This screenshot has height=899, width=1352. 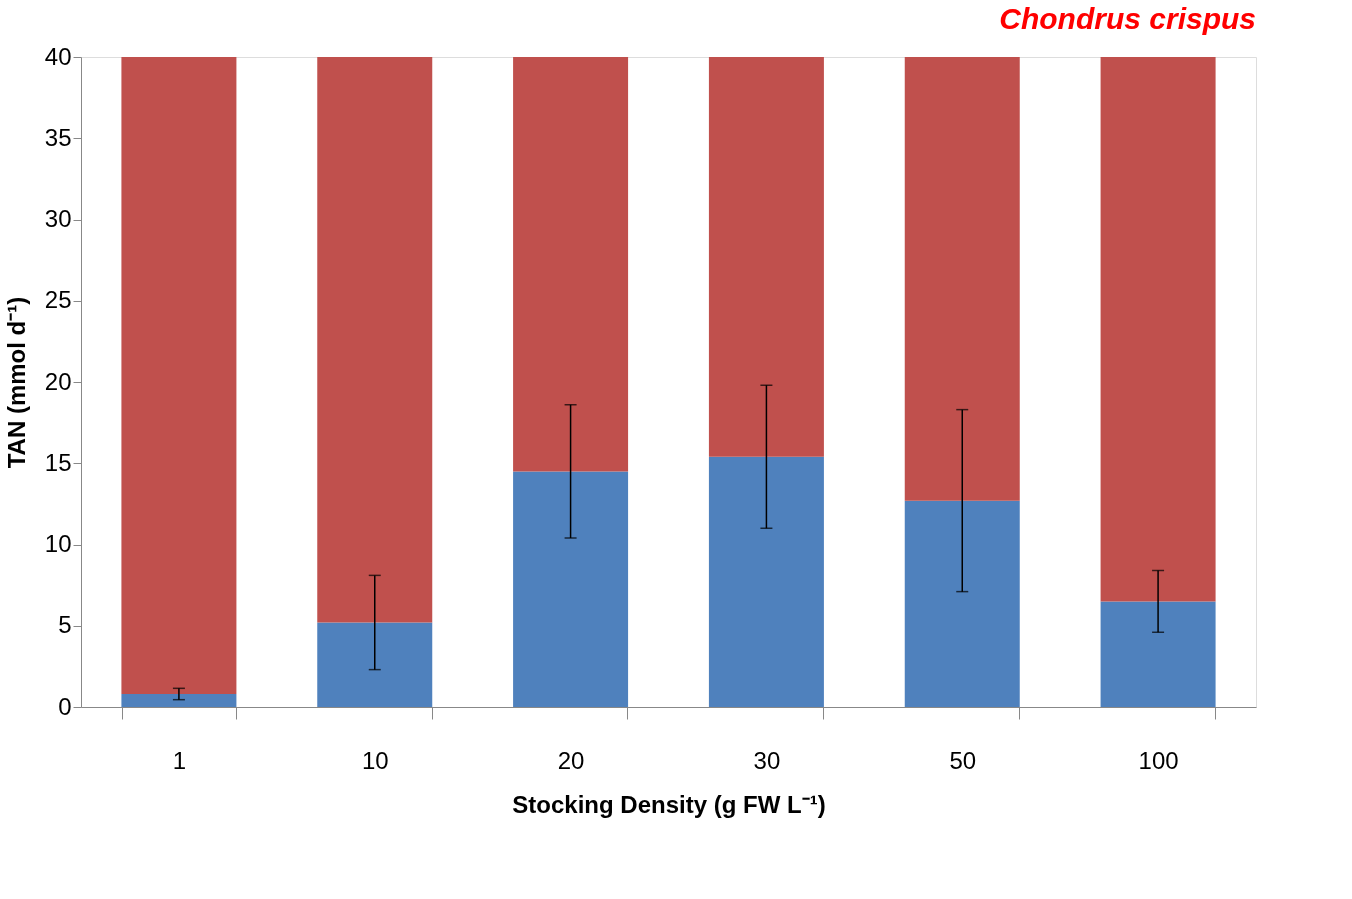 I want to click on y-tick-label: 10, so click(x=58, y=543).